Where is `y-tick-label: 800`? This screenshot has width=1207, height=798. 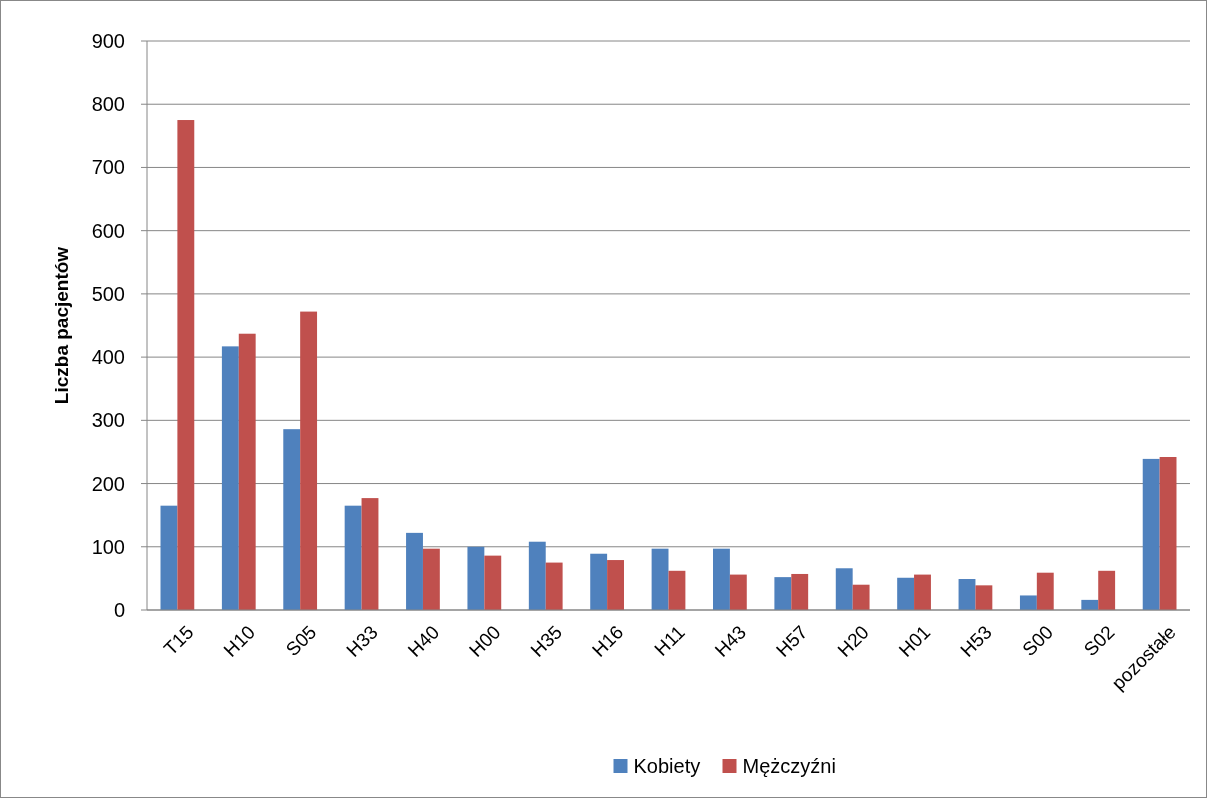 y-tick-label: 800 is located at coordinates (108, 104).